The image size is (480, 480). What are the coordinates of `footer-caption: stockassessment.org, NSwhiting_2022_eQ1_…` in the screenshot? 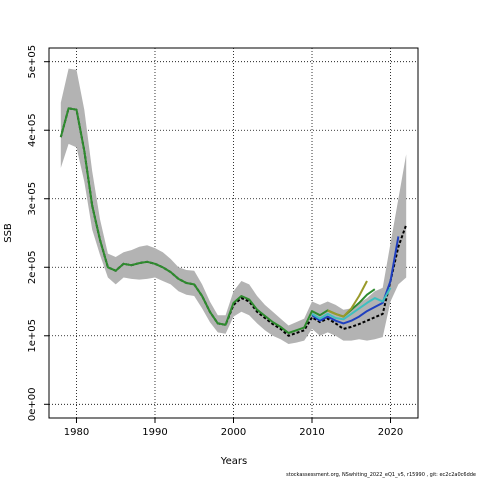 It's located at (381, 475).